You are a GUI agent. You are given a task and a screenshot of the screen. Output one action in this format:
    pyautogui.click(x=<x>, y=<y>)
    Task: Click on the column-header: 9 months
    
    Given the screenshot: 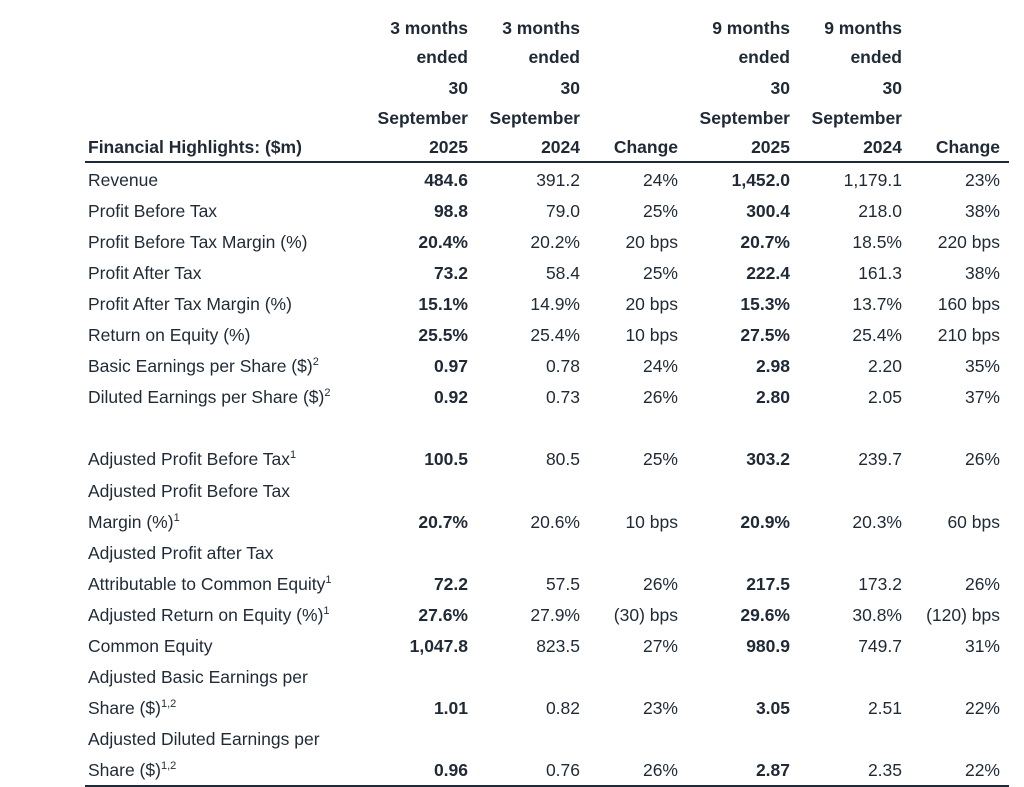 What is the action you would take?
    pyautogui.click(x=751, y=28)
    